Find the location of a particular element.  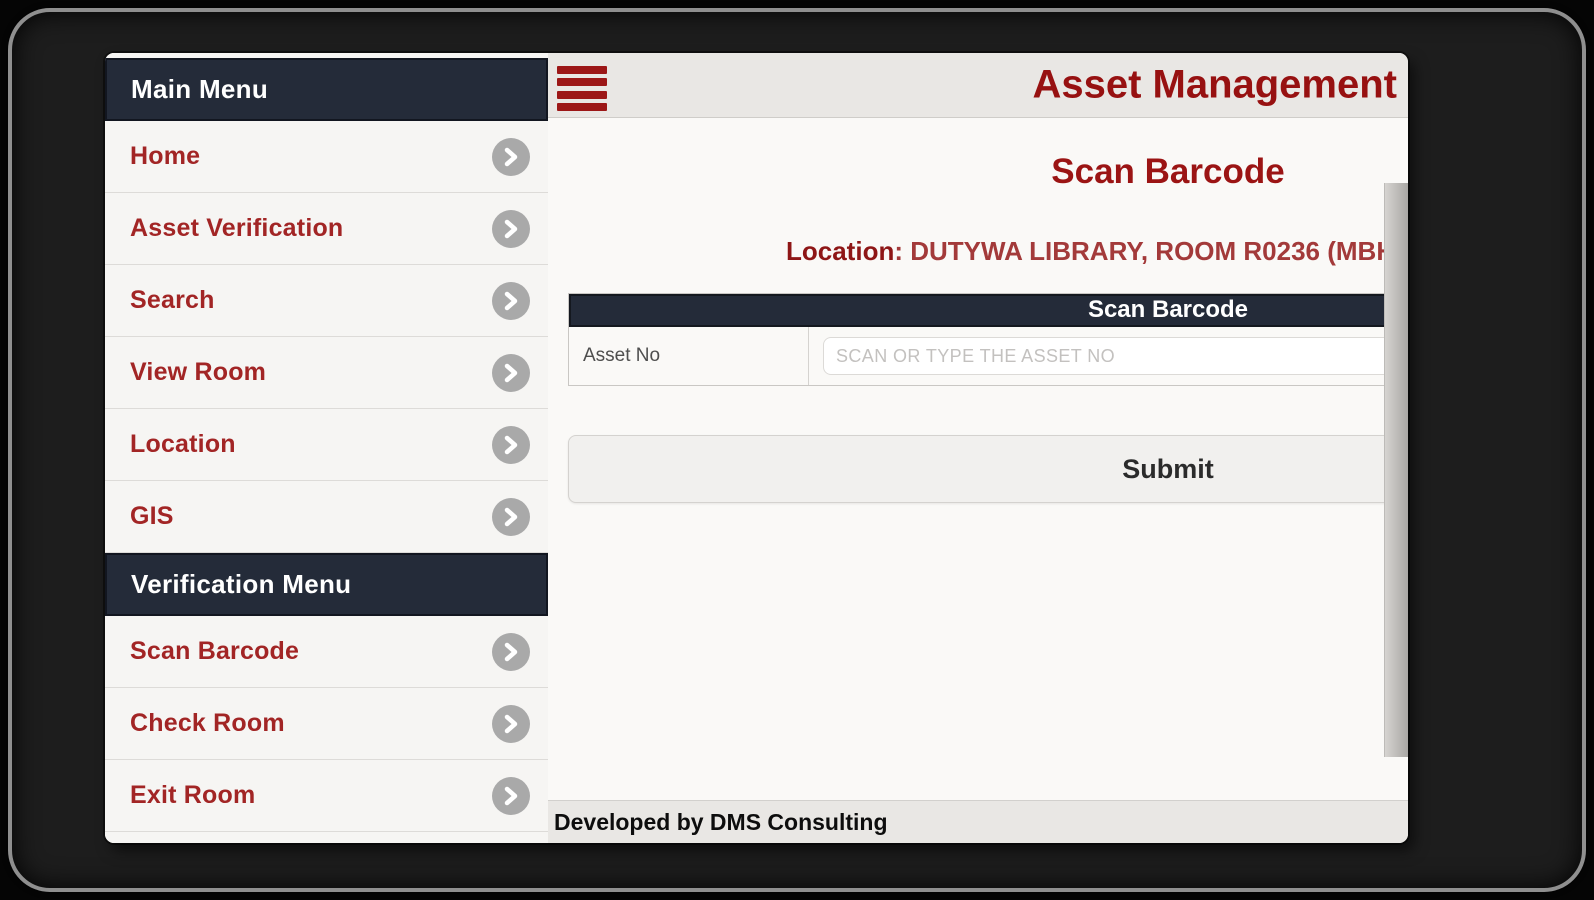

asset-no-input is located at coordinates (1115, 356).